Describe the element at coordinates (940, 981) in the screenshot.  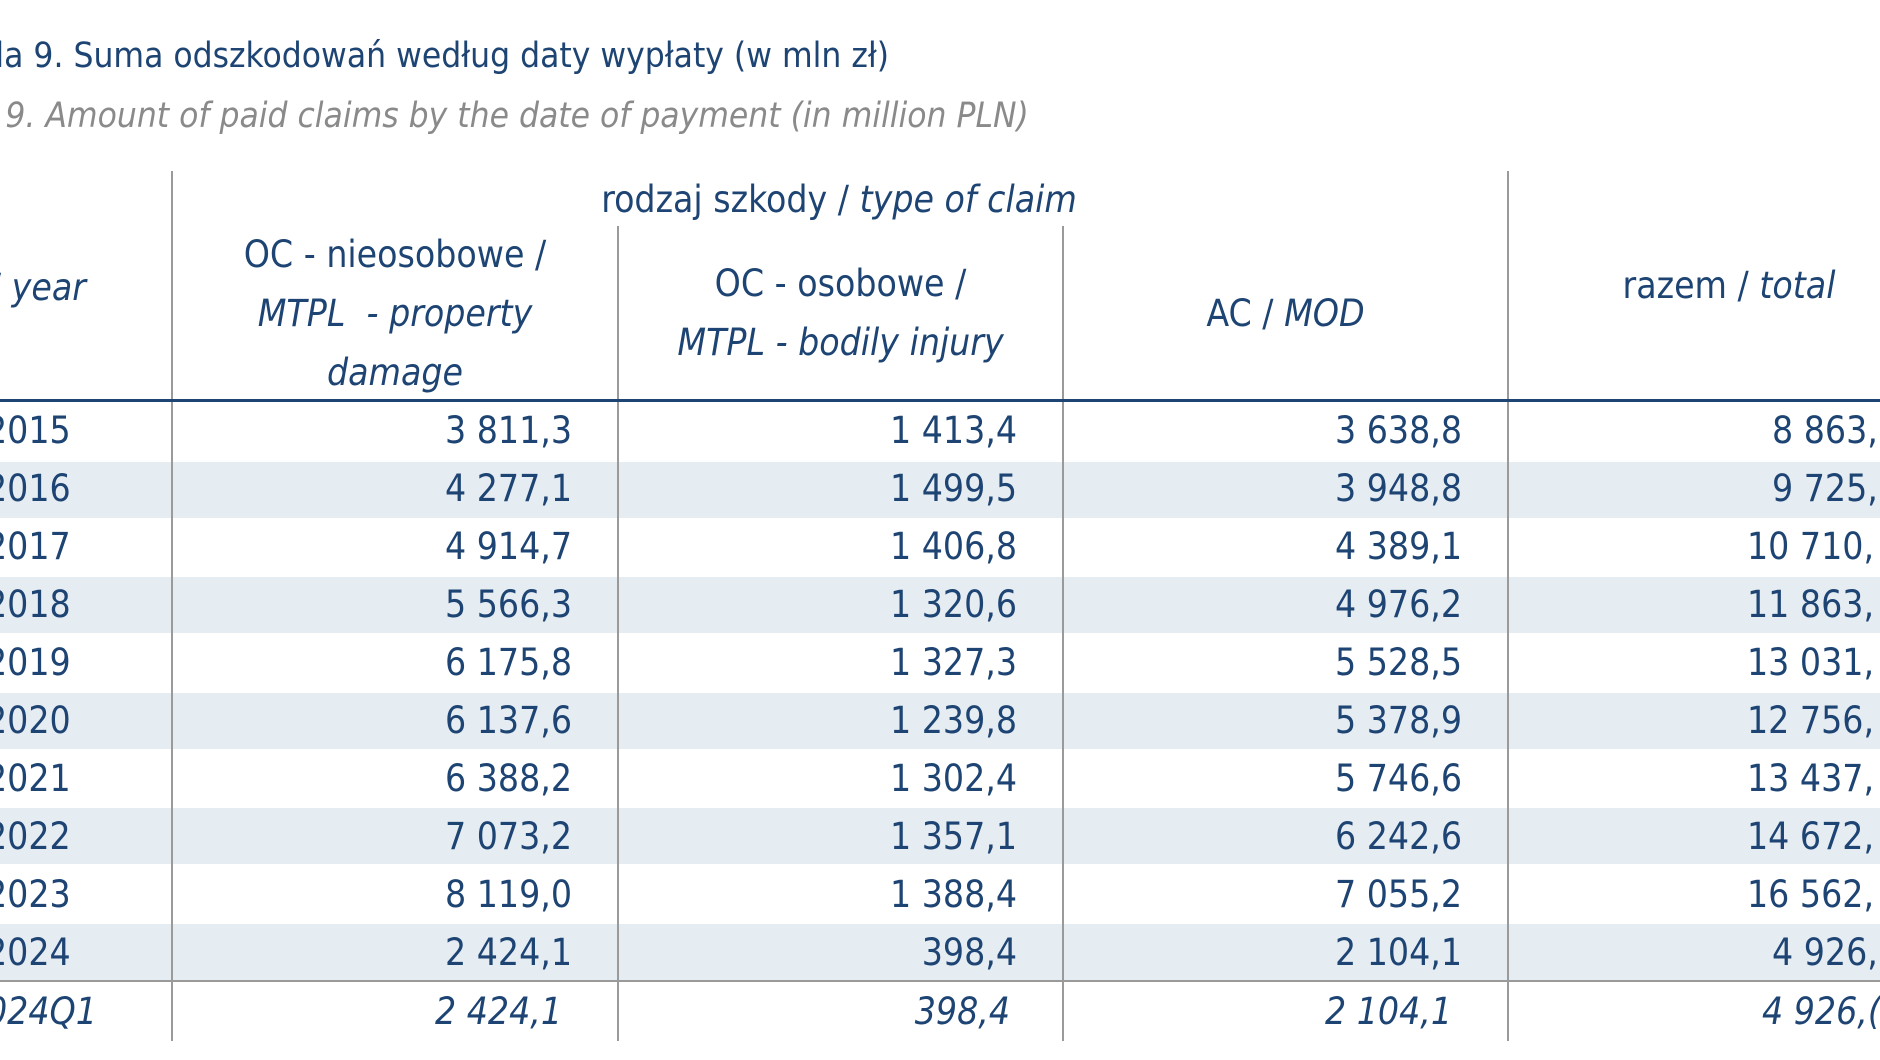
I see `summary-rule` at that location.